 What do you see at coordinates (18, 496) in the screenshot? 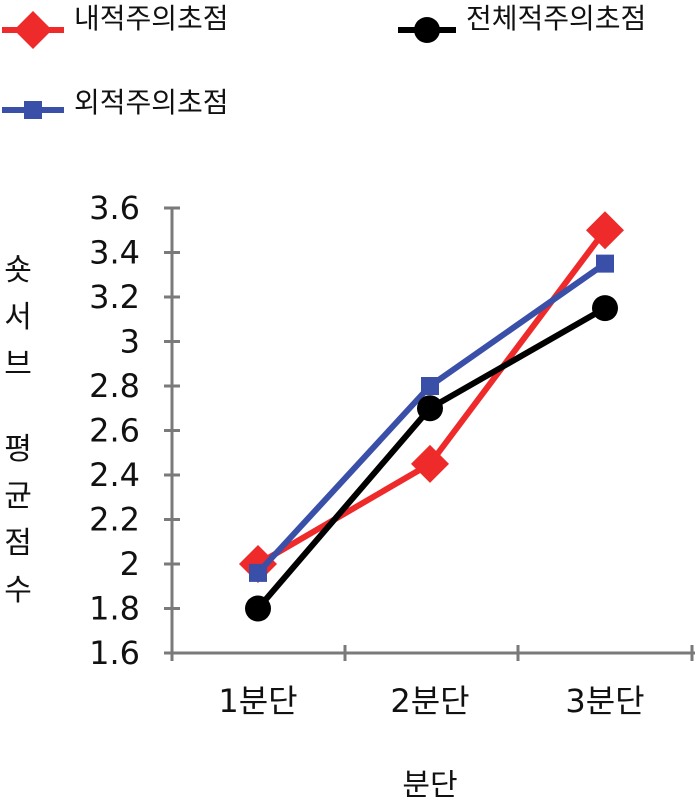
I see `y-axis-title-char: 균` at bounding box center [18, 496].